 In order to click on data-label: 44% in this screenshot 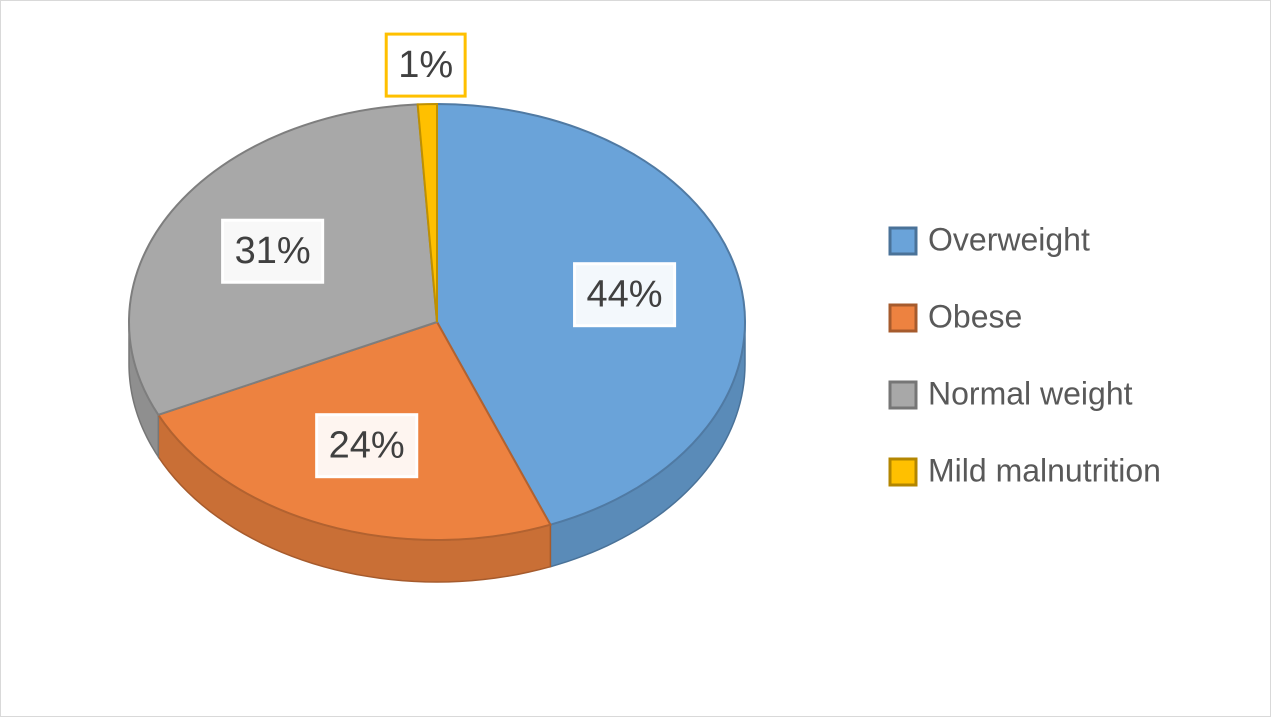, I will do `click(625, 295)`.